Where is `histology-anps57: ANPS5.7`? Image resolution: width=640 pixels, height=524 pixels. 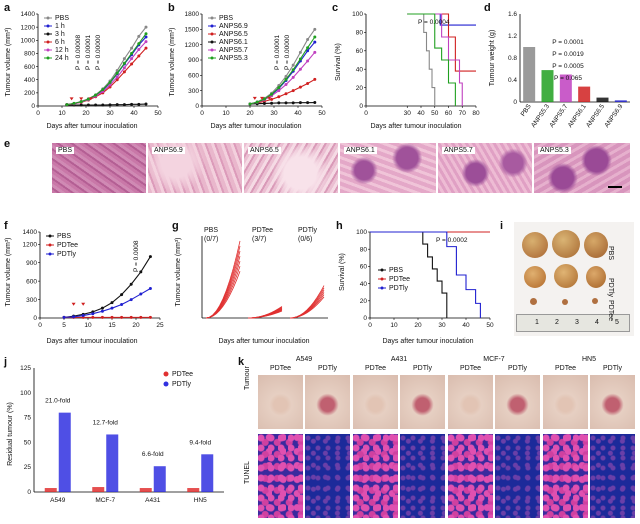
histology-anps57: ANPS5.7 is located at coordinates (485, 168).